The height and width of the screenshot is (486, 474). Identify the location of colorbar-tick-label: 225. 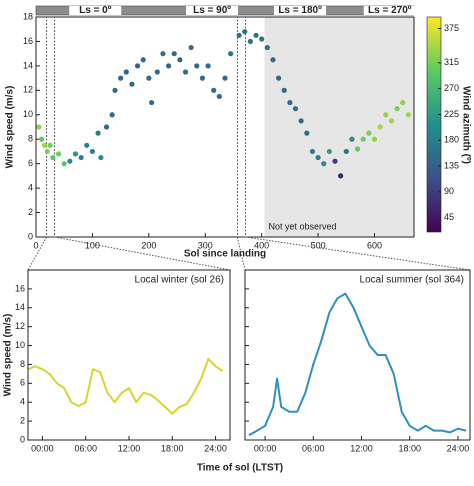
(451, 114).